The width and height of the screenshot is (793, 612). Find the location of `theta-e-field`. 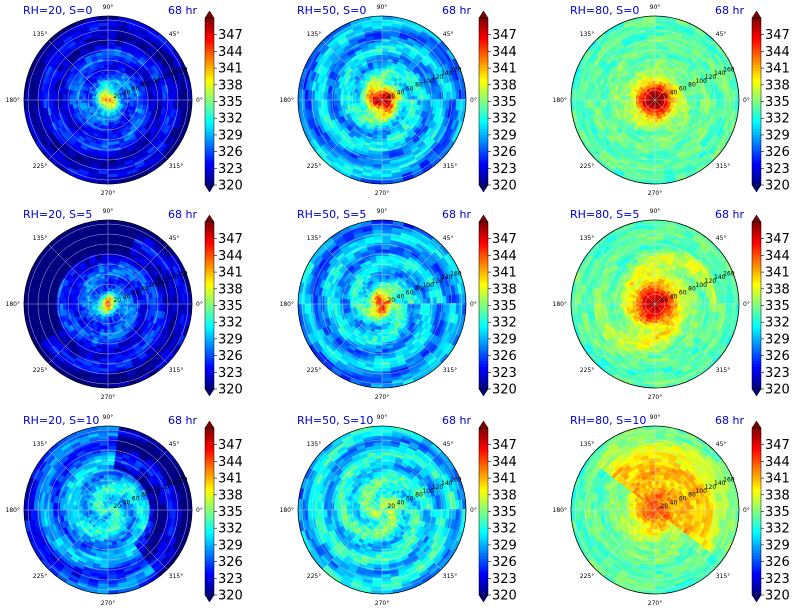

theta-e-field is located at coordinates (108, 100).